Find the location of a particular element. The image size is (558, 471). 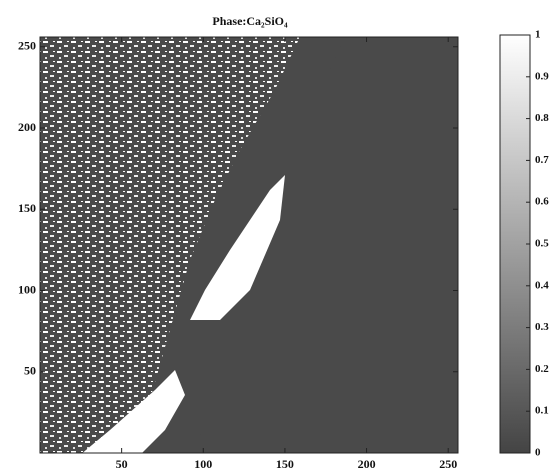

colorbar-tick-label: 1 is located at coordinates (538, 35).